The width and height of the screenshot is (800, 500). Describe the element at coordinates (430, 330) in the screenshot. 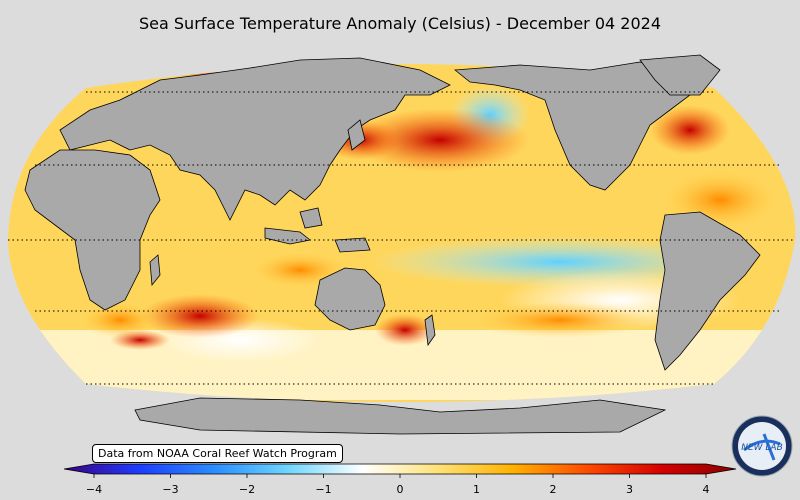

I see `new-zealand-landmass` at that location.